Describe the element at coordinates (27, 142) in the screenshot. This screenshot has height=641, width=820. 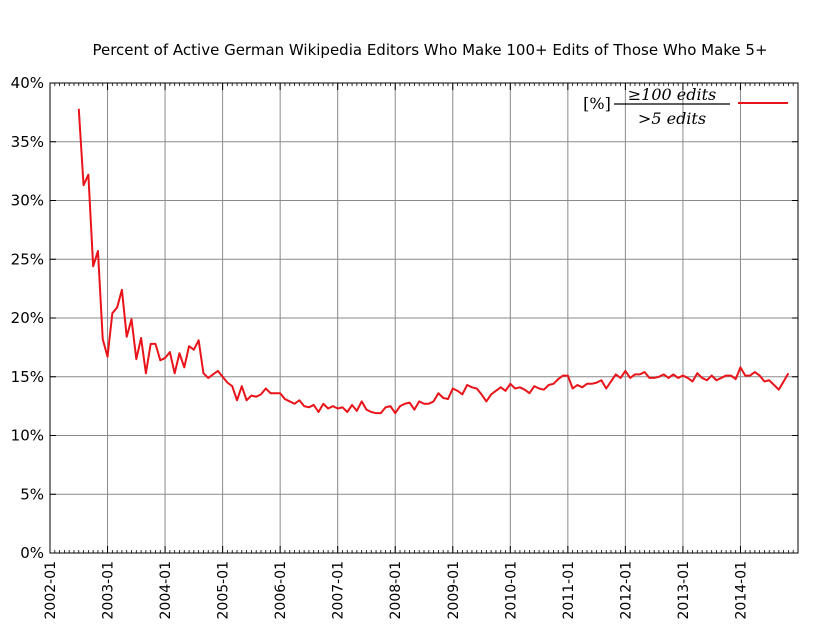
I see `y-tick-label: 35%` at that location.